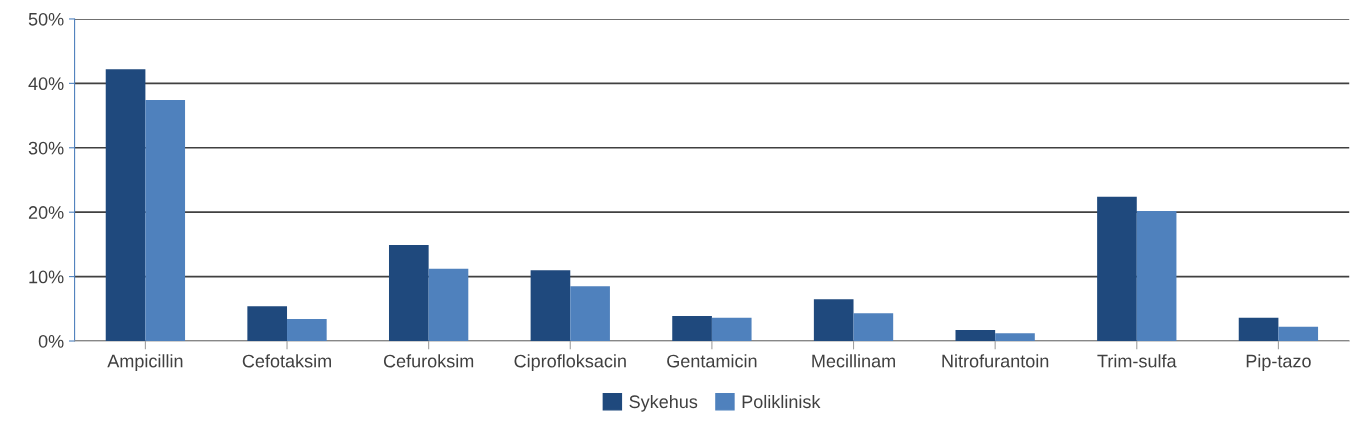  What do you see at coordinates (428, 361) in the screenshot?
I see `x-tick-label: Cefuroksim` at bounding box center [428, 361].